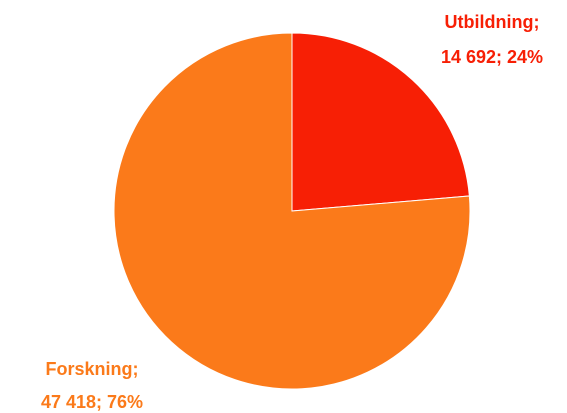 The image size is (567, 413). What do you see at coordinates (92, 369) in the screenshot?
I see `slice-label-forskning-name: Forskning;` at bounding box center [92, 369].